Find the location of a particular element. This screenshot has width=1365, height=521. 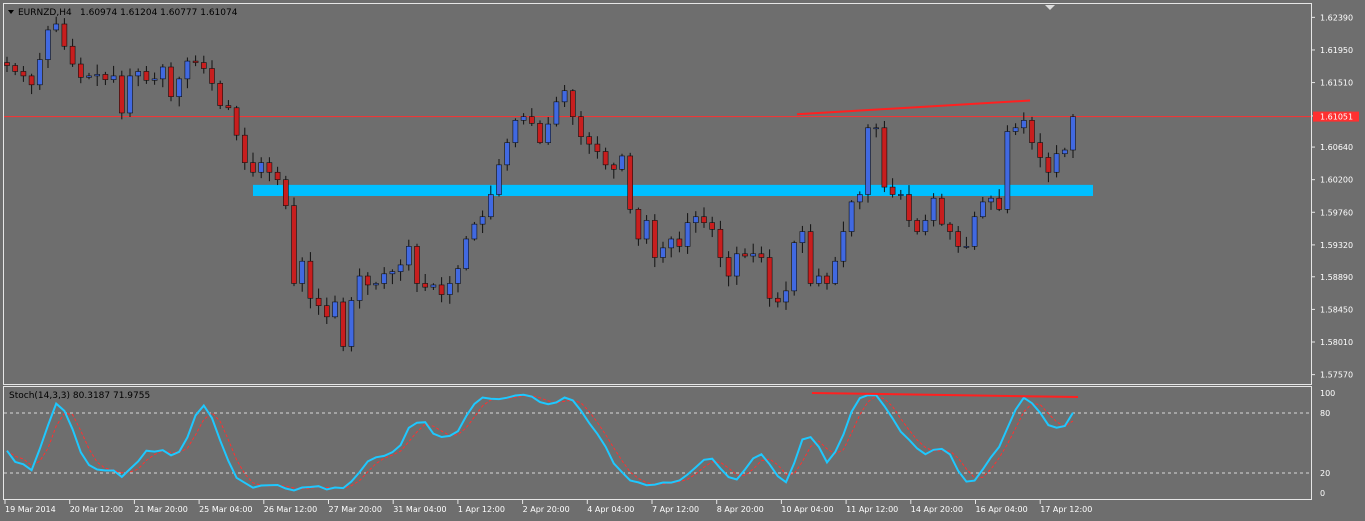

stochastic-axis: 100 80 20 0 is located at coordinates (1327, 443).